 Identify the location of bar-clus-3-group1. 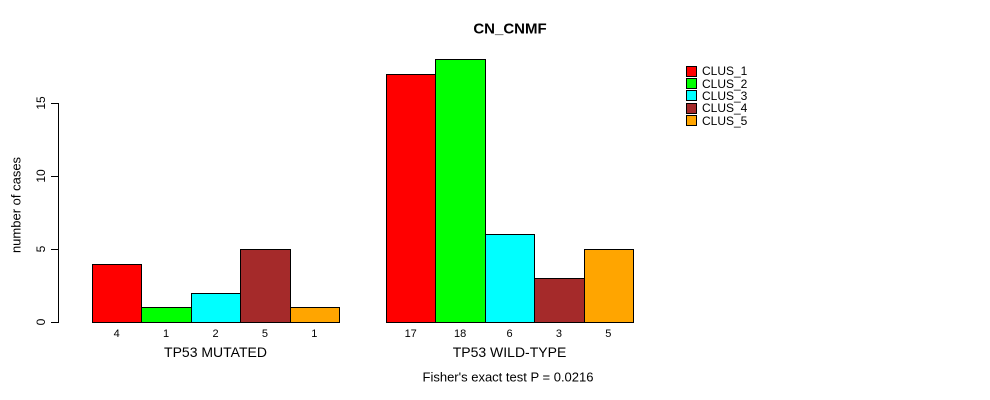
(216, 308).